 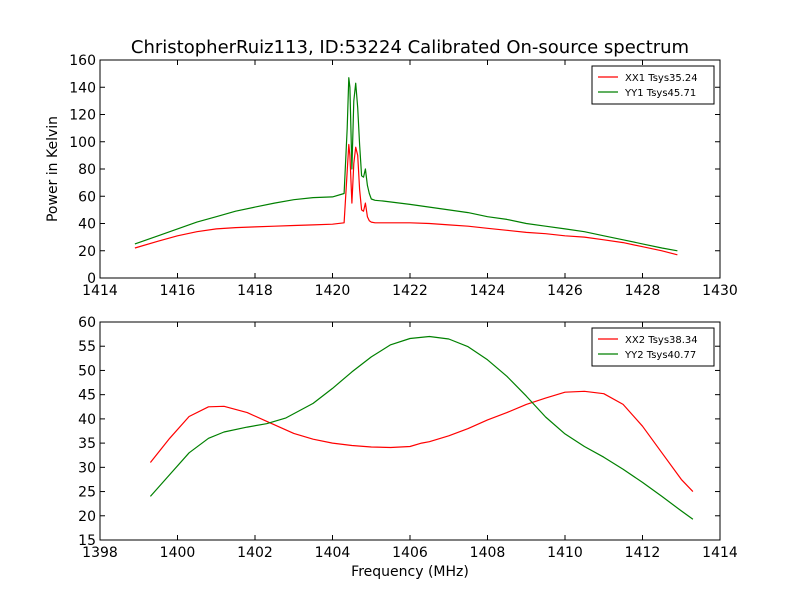 What do you see at coordinates (255, 553) in the screenshot?
I see `x-tick-label: 1402` at bounding box center [255, 553].